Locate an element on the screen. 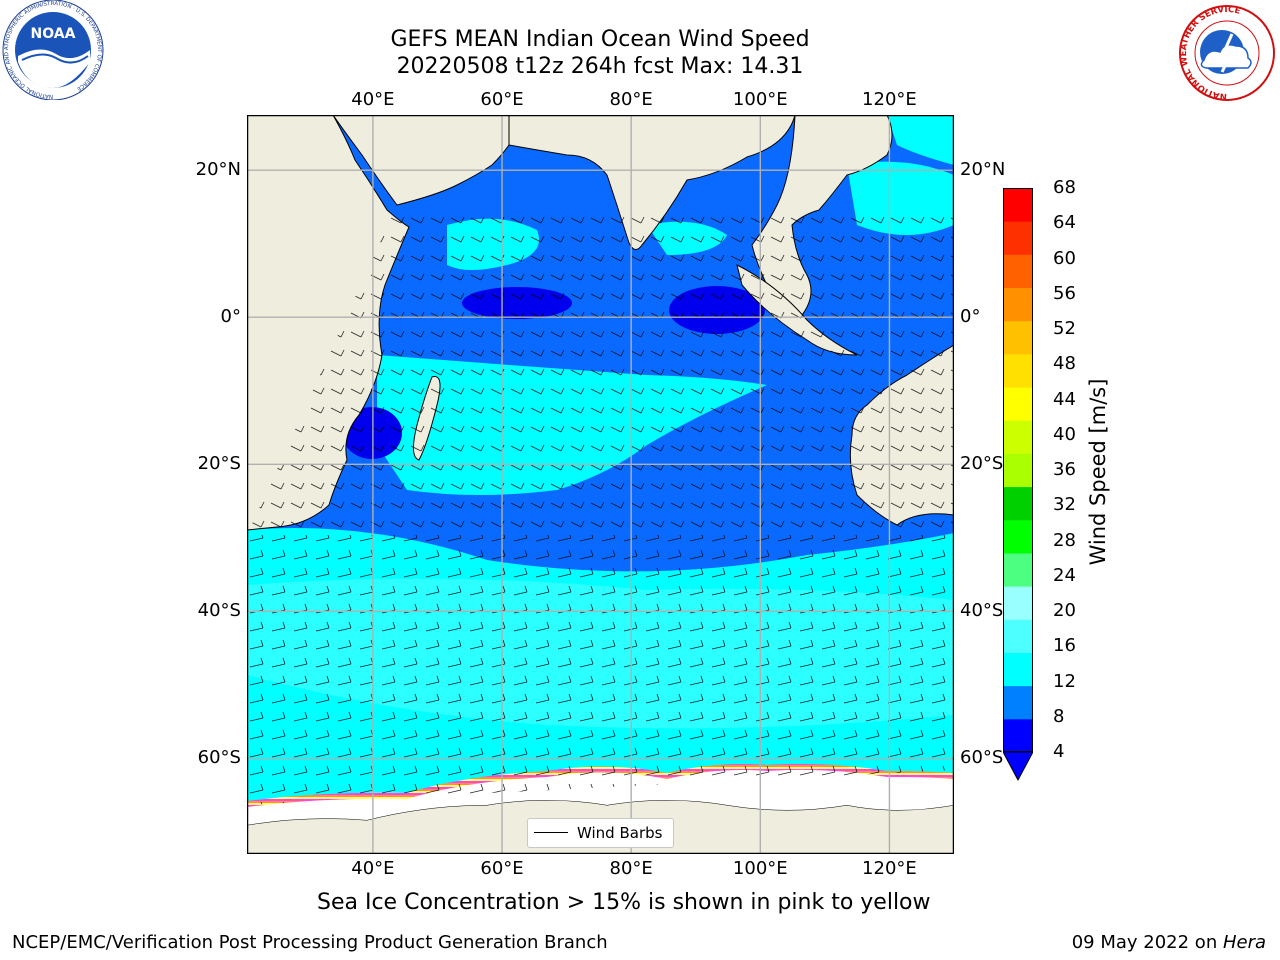 The image size is (1280, 960). colorbar-label: Wind Speed [m/s] is located at coordinates (1098, 472).